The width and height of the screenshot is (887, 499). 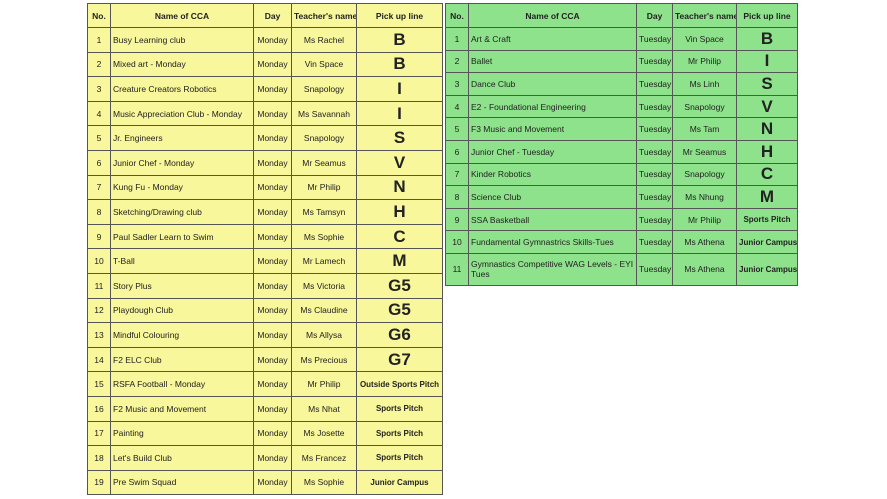 I want to click on cell-no: 14, so click(x=99, y=359).